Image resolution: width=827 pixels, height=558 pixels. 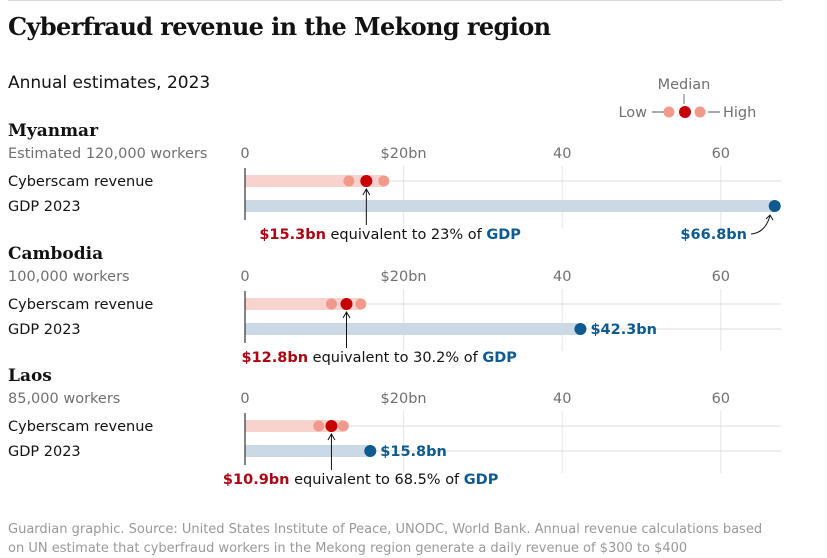 What do you see at coordinates (292, 235) in the screenshot?
I see `revenue-value-label: $15.3bn` at bounding box center [292, 235].